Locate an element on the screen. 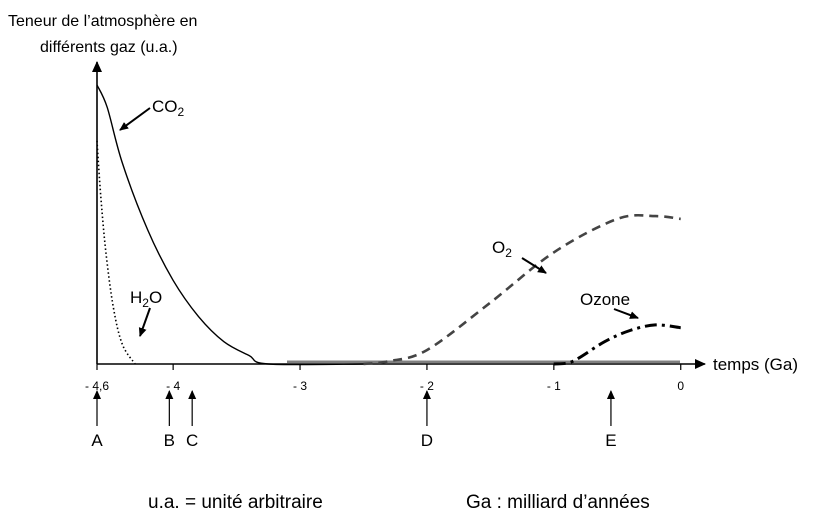 This screenshot has width=821, height=525. x-tick-label: - 4,6 is located at coordinates (97, 386).